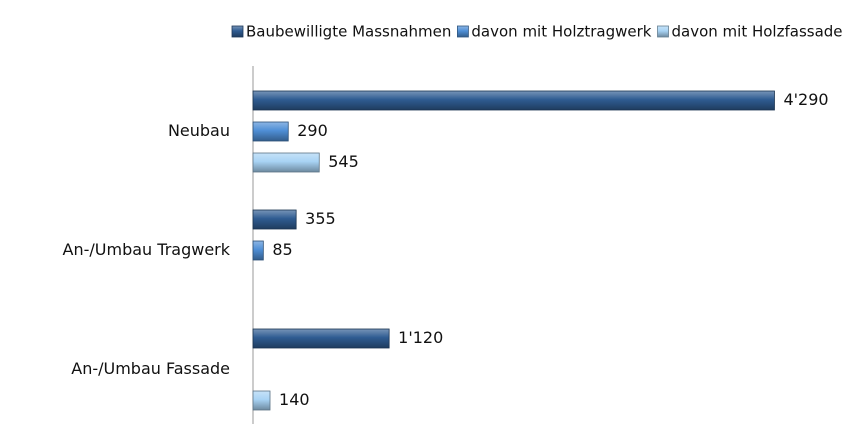 Image resolution: width=858 pixels, height=428 pixels. I want to click on data-label: 4'290, so click(805, 99).